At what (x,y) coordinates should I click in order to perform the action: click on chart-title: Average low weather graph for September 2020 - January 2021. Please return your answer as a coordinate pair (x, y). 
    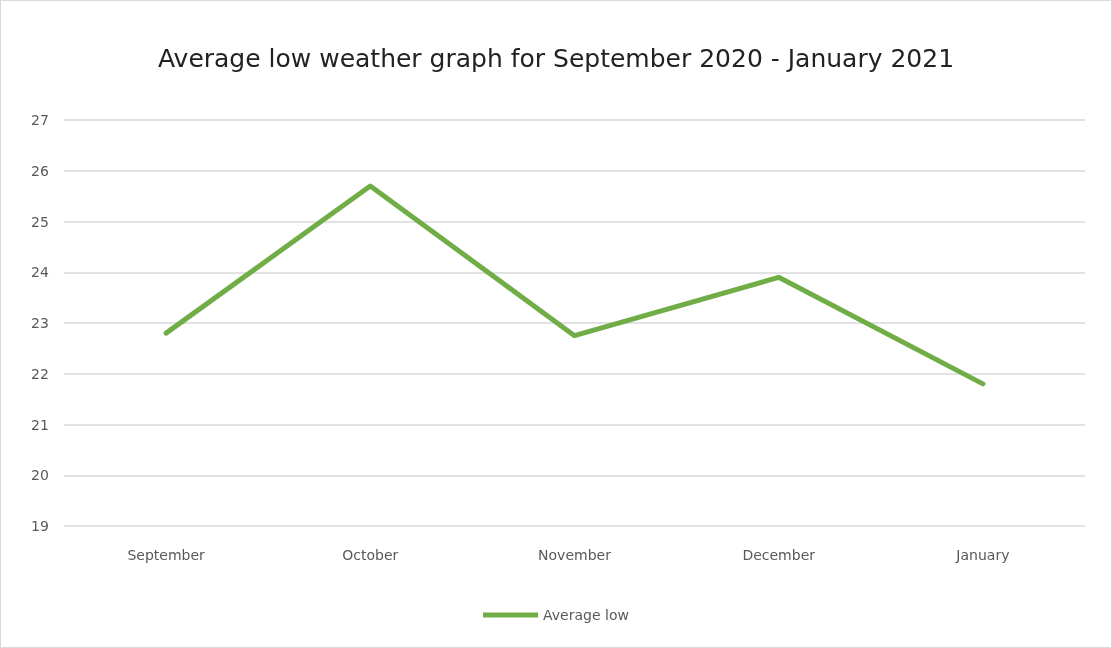
    Looking at the image, I should click on (556, 58).